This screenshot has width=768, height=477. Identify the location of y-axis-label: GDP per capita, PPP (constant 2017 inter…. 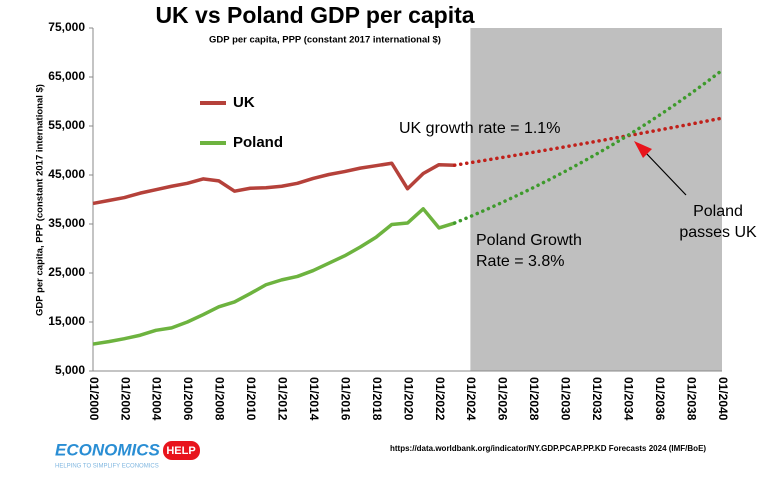
(40, 200).